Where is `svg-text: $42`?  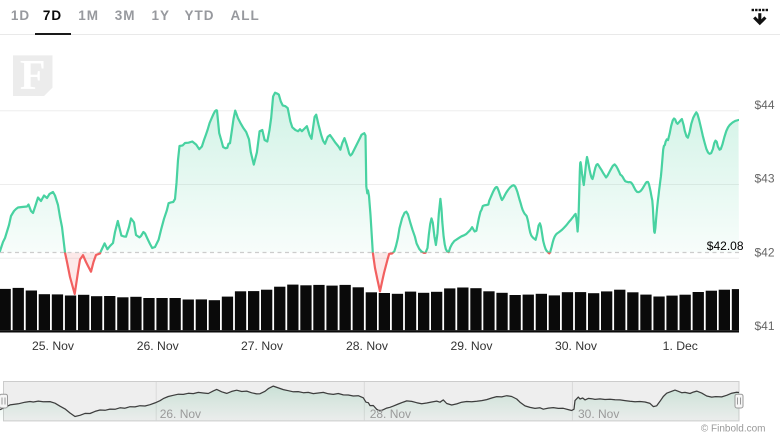
svg-text: $42 is located at coordinates (764, 252).